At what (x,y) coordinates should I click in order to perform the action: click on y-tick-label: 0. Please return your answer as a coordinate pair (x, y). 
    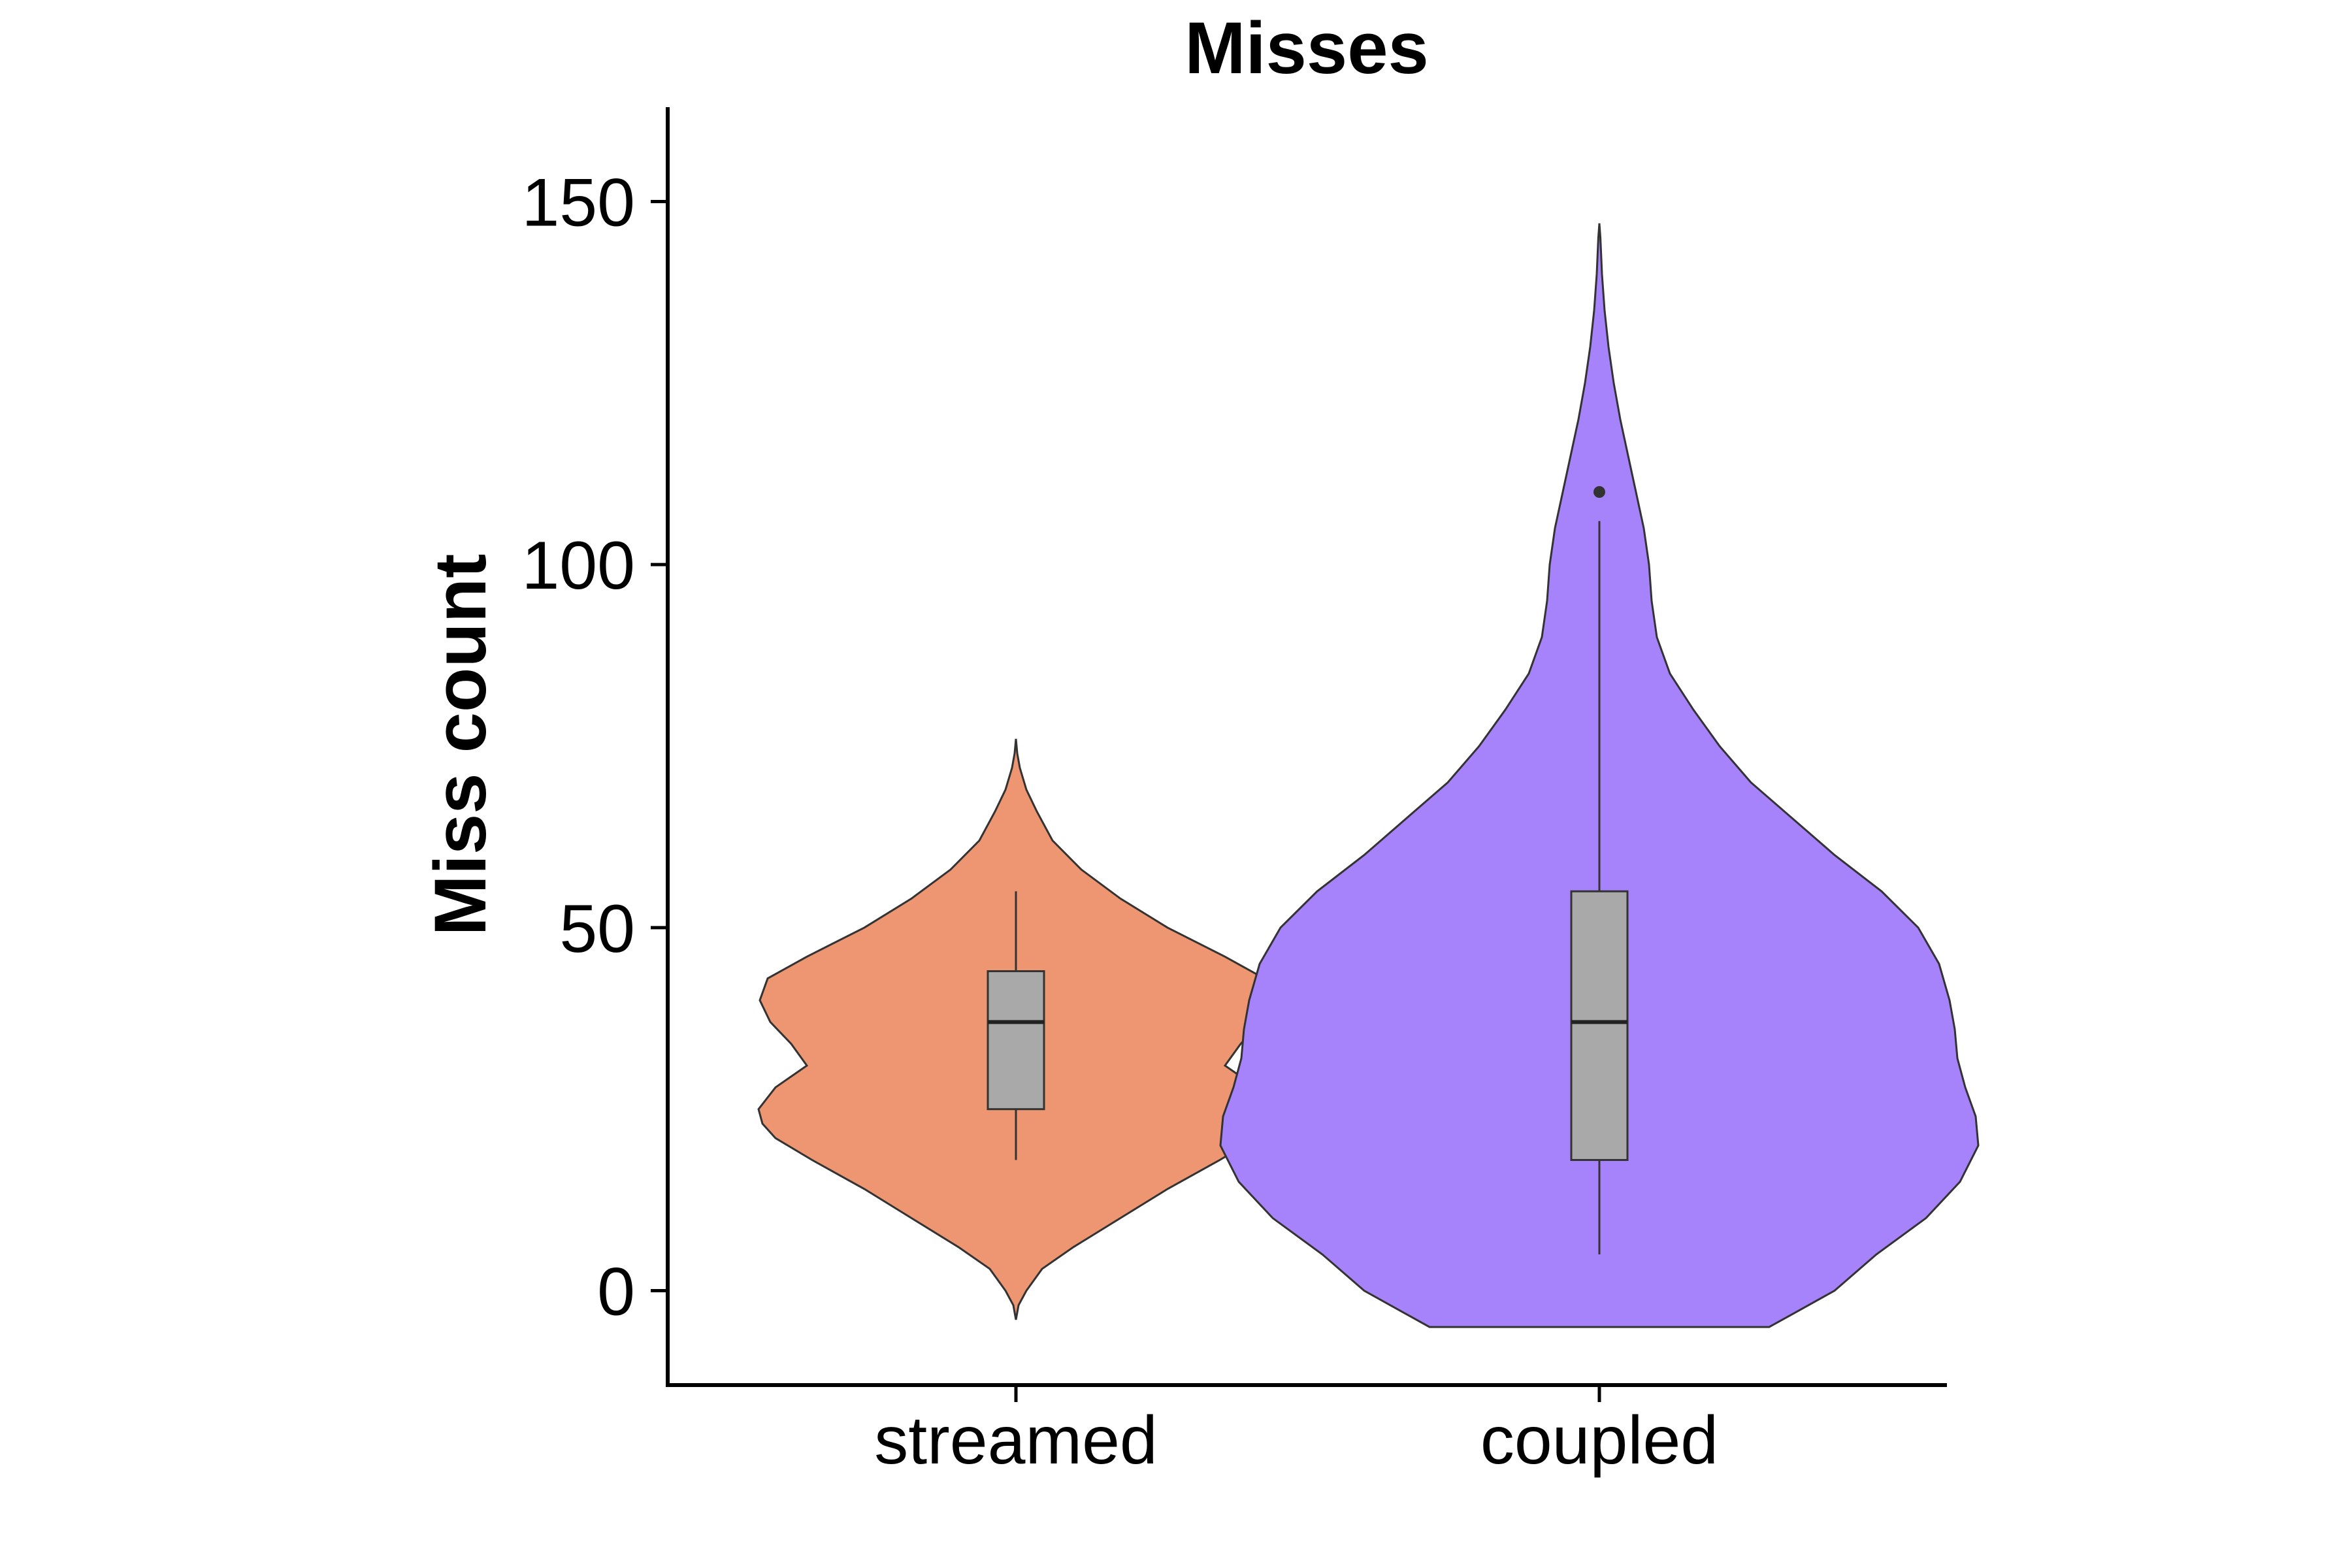
    Looking at the image, I should click on (616, 1292).